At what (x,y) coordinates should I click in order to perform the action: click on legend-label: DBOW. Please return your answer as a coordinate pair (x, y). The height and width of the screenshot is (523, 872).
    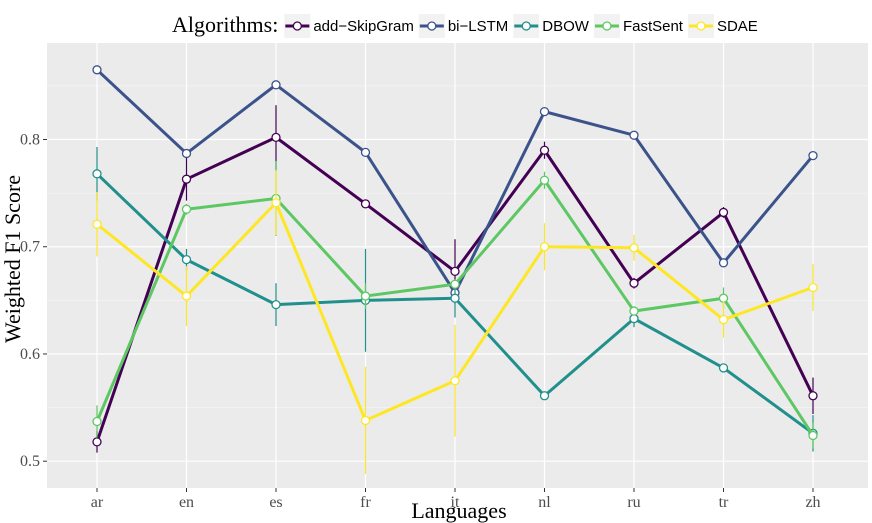
    Looking at the image, I should click on (566, 26).